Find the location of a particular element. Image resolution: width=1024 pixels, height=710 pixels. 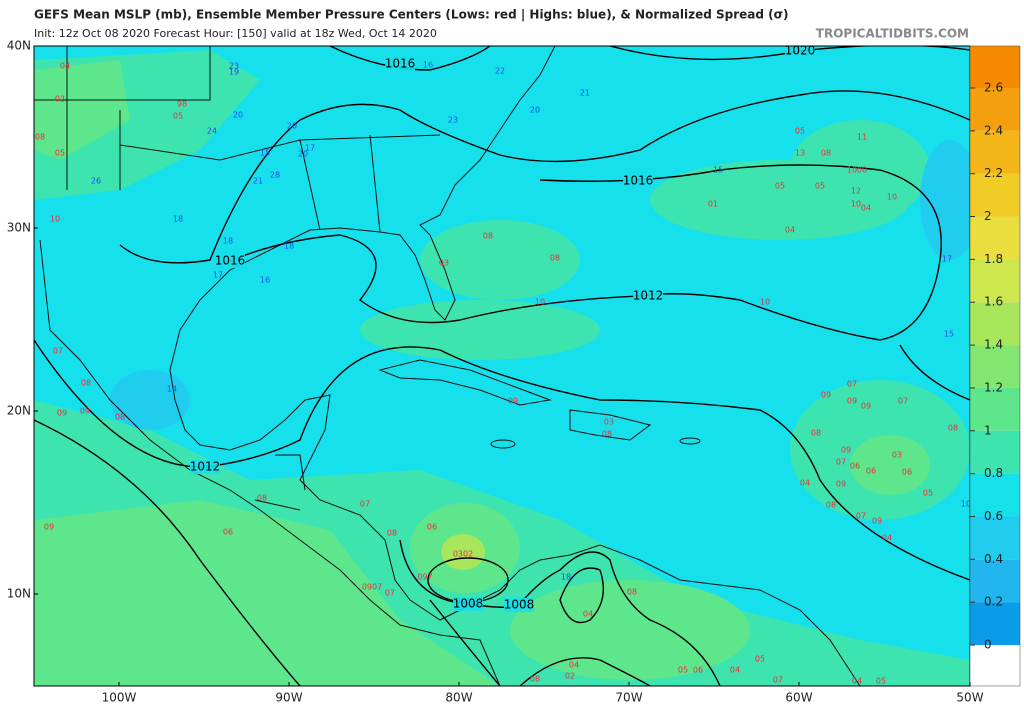

colorbar-label: 2.4 is located at coordinates (993, 130).